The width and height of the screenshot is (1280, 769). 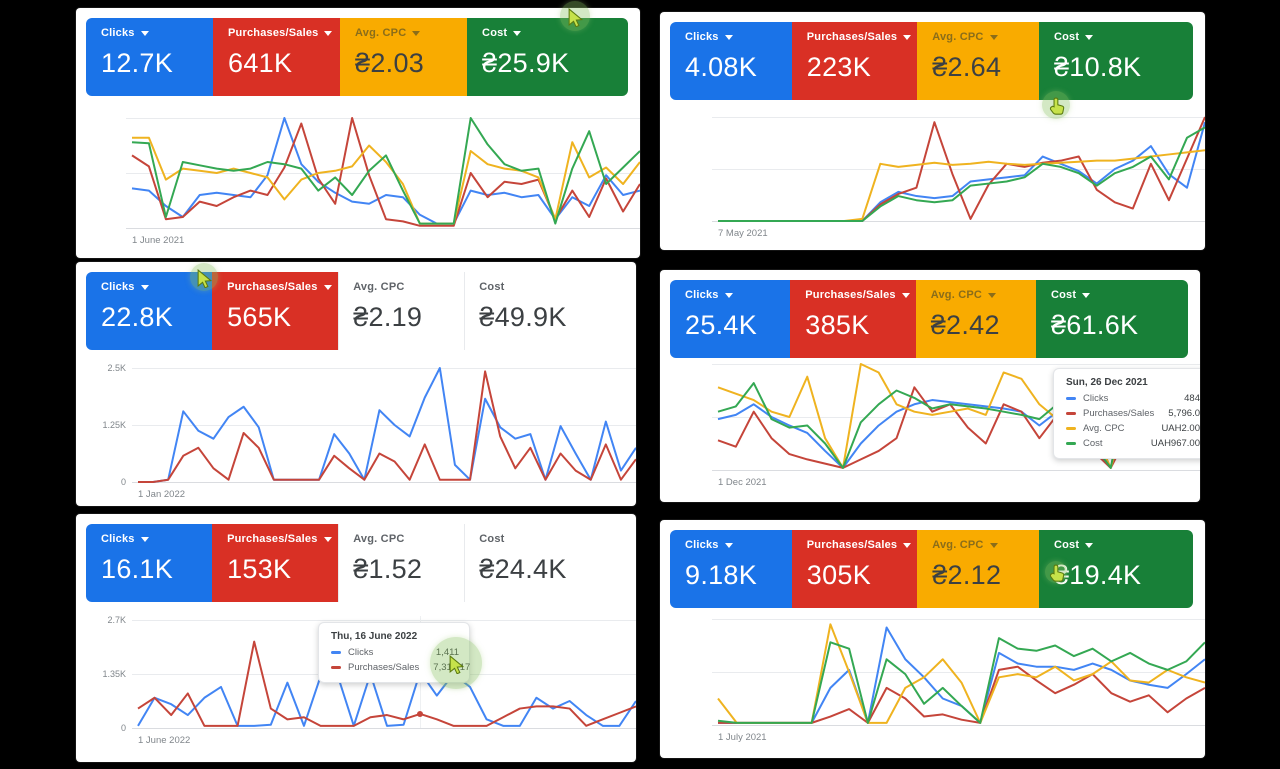 What do you see at coordinates (164, 740) in the screenshot?
I see `x-axis-start-date-label: 1 June 2022` at bounding box center [164, 740].